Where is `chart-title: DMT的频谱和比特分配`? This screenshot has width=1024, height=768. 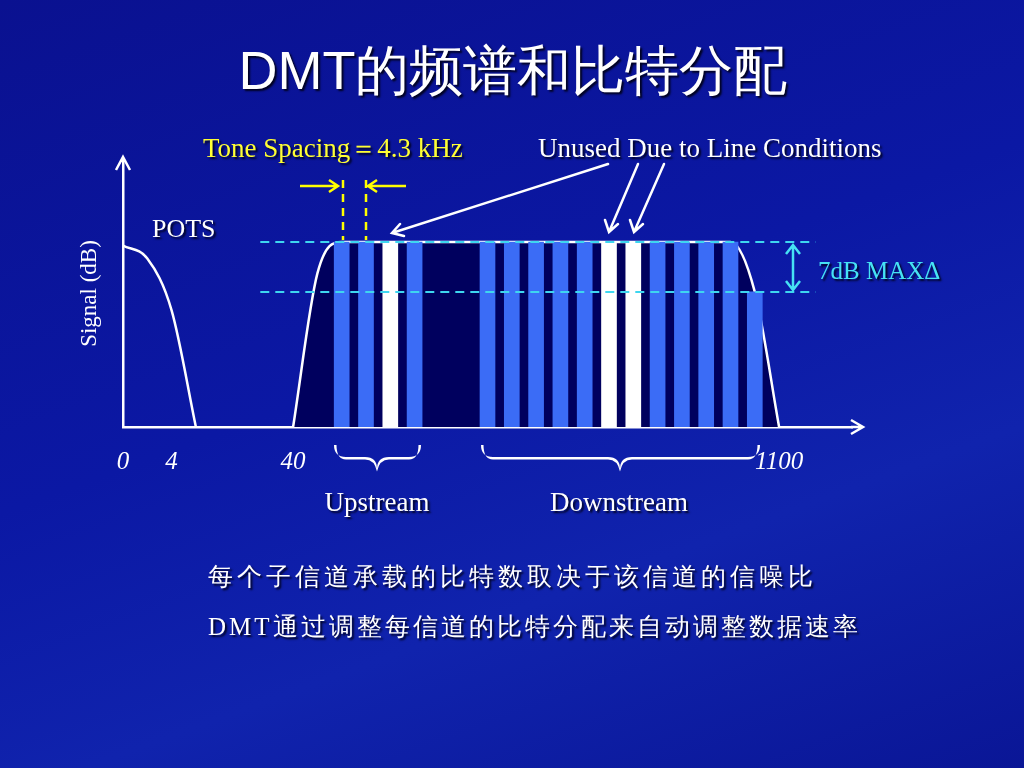
chart-title: DMT的频谱和比特分配 is located at coordinates (513, 70).